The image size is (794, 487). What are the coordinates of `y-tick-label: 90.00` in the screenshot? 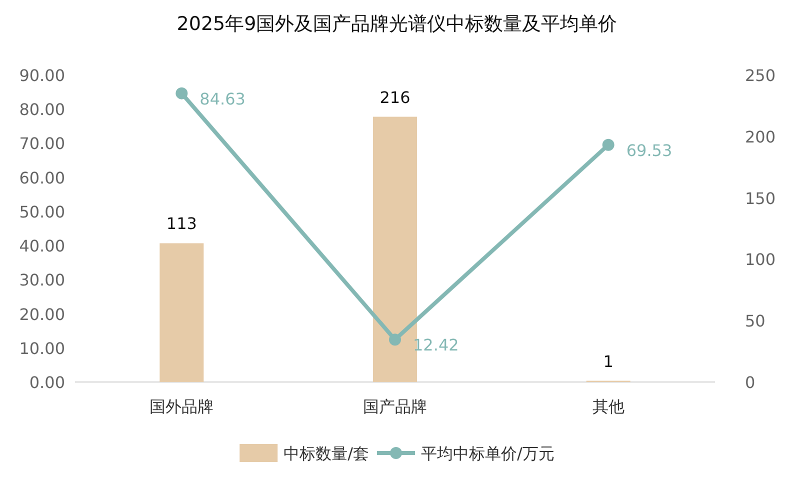 It's located at (42, 75).